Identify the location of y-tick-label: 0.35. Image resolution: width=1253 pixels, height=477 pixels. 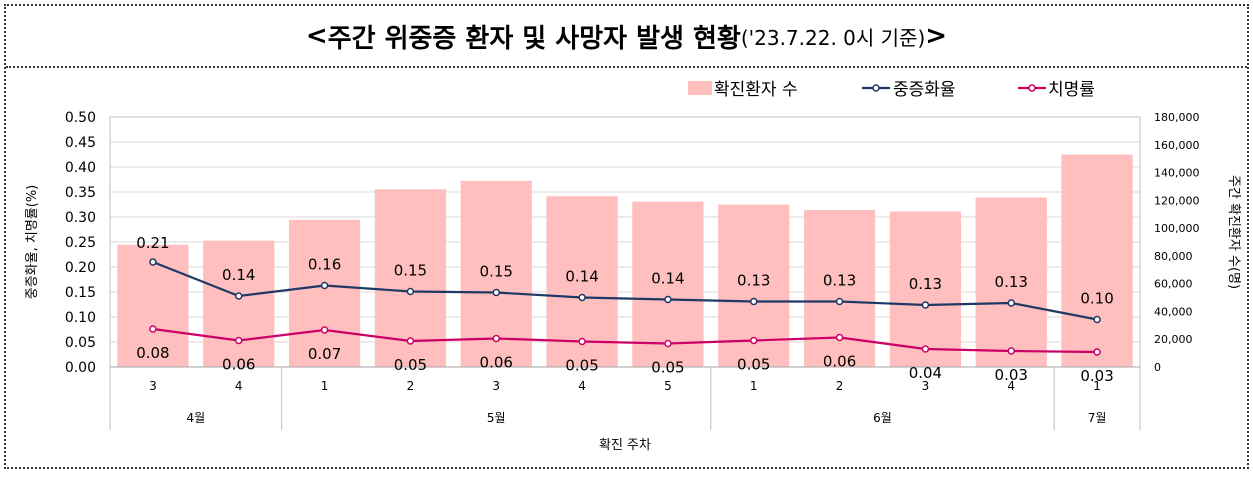
(80, 193).